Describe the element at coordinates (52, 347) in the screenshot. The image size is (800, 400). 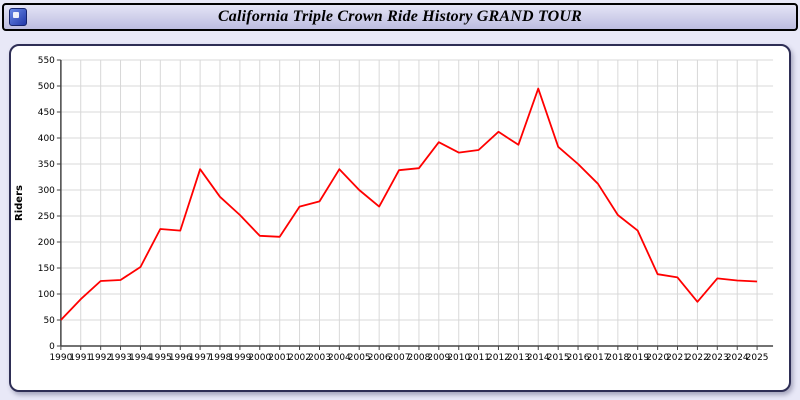
I see `svg-text: 0` at that location.